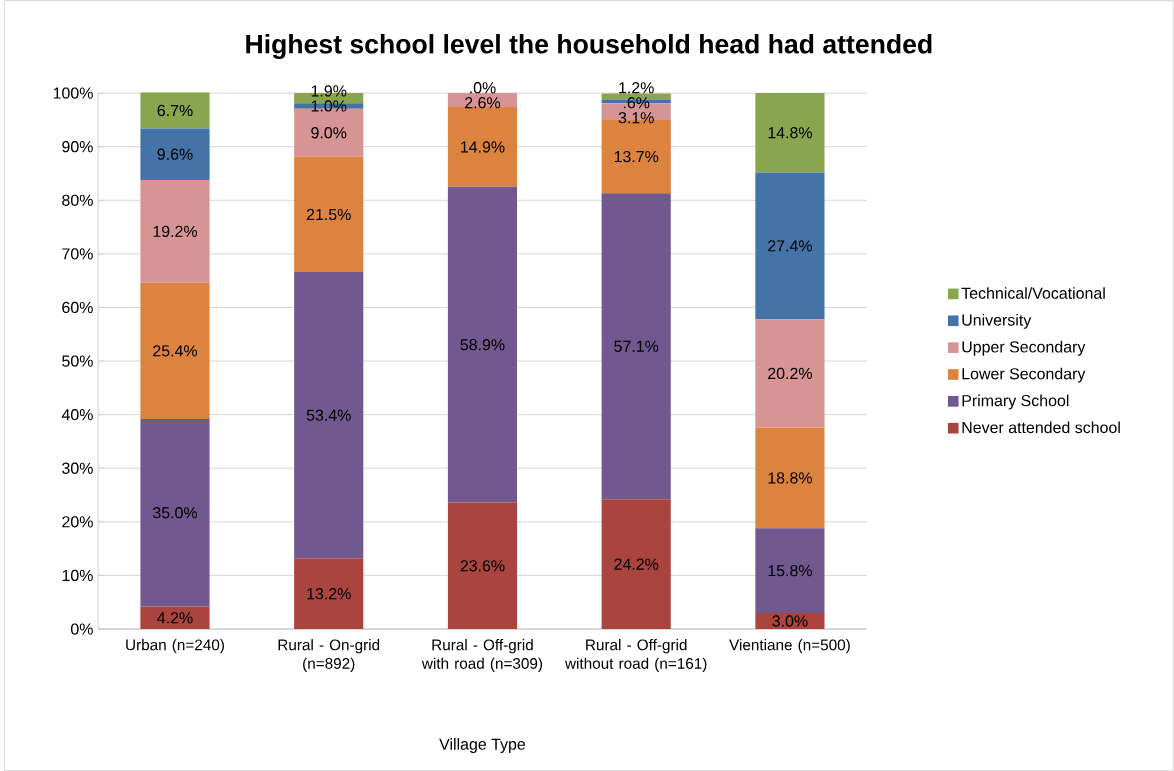  What do you see at coordinates (81, 629) in the screenshot?
I see `y-tick-label: 0%` at bounding box center [81, 629].